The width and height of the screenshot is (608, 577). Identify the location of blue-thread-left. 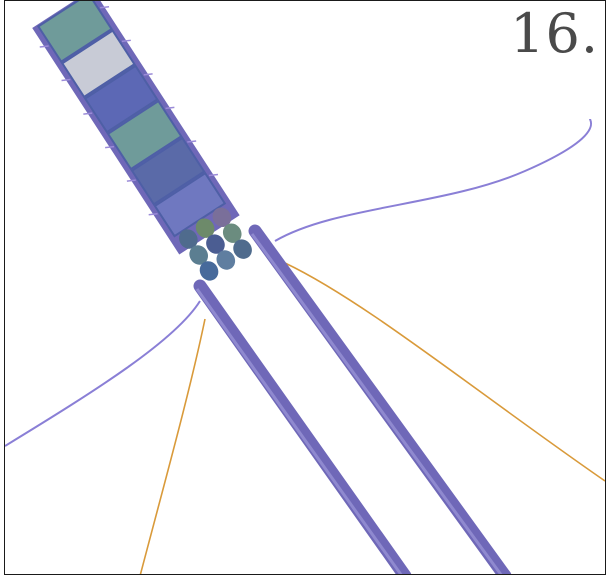
(103, 373).